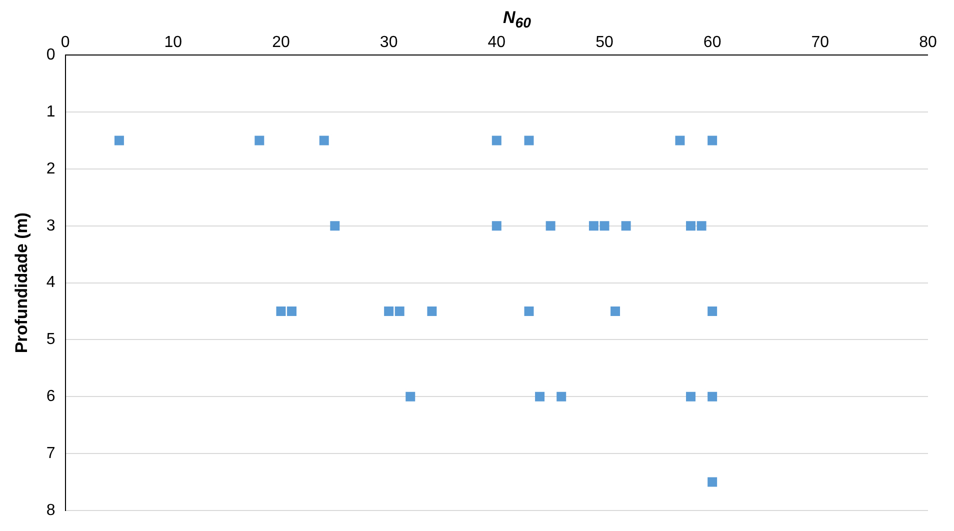 The height and width of the screenshot is (531, 954). I want to click on x-tick-label: 0, so click(65, 43).